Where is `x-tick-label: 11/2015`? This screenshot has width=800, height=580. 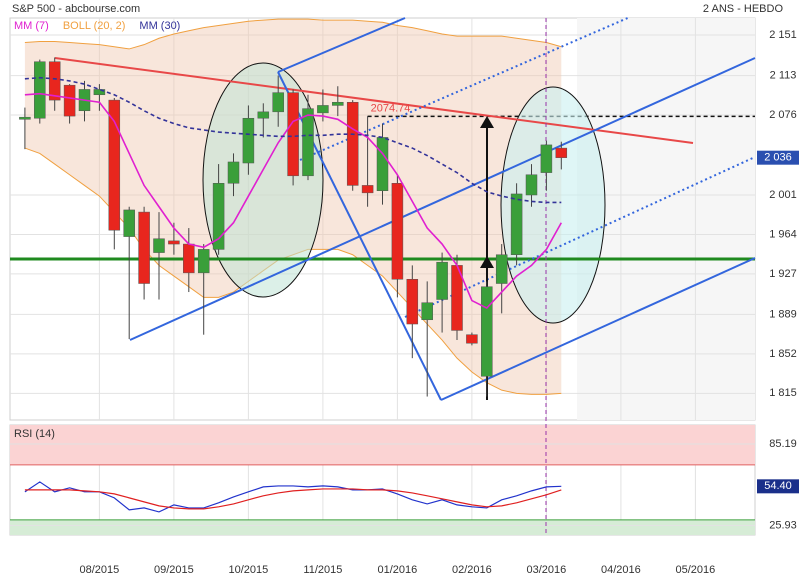 x-tick-label: 11/2015 is located at coordinates (322, 570).